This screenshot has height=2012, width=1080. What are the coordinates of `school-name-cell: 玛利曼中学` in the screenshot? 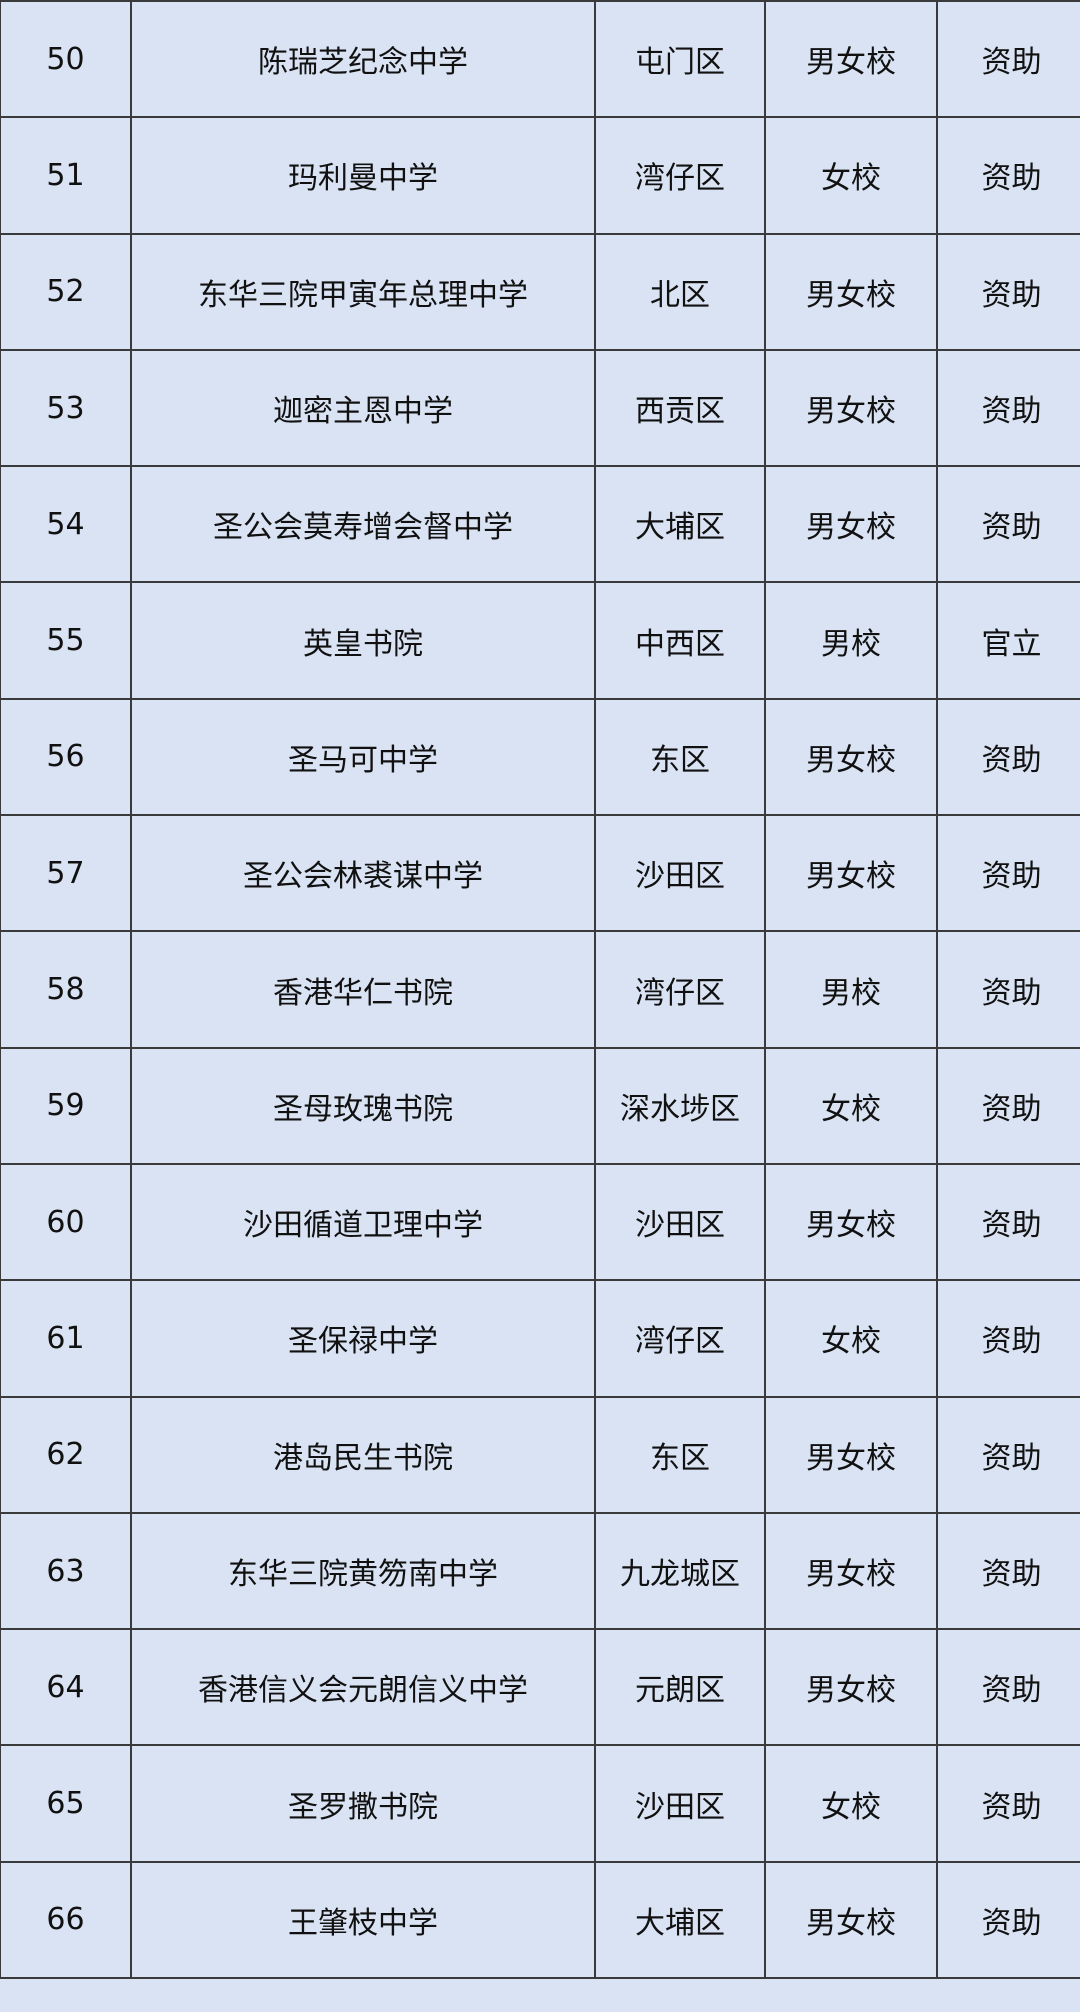 It's located at (363, 175).